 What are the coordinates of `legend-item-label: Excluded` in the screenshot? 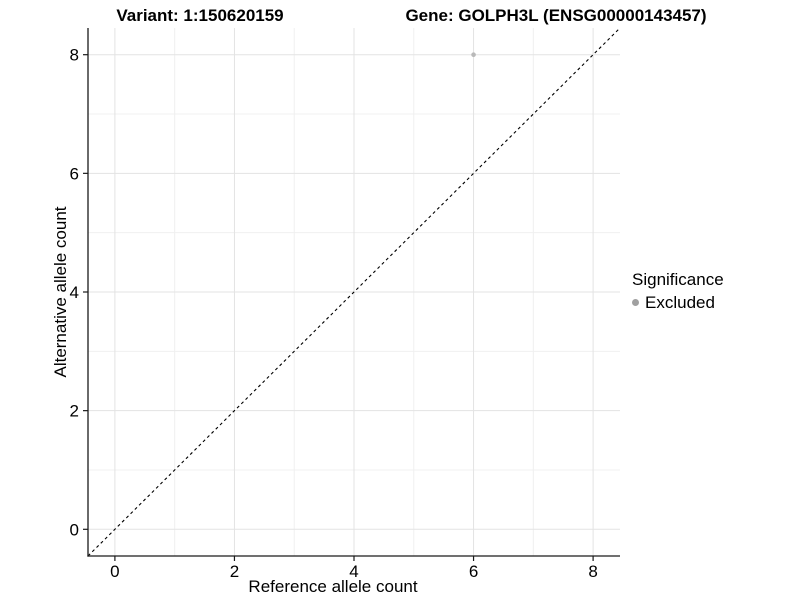 It's located at (680, 302).